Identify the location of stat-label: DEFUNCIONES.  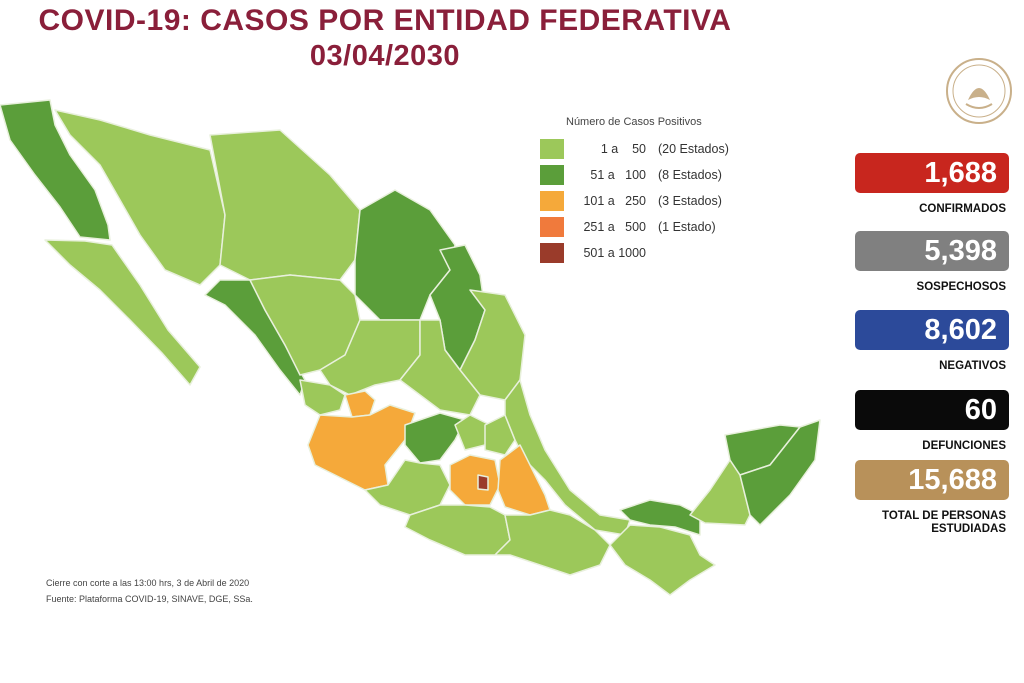
(913, 446).